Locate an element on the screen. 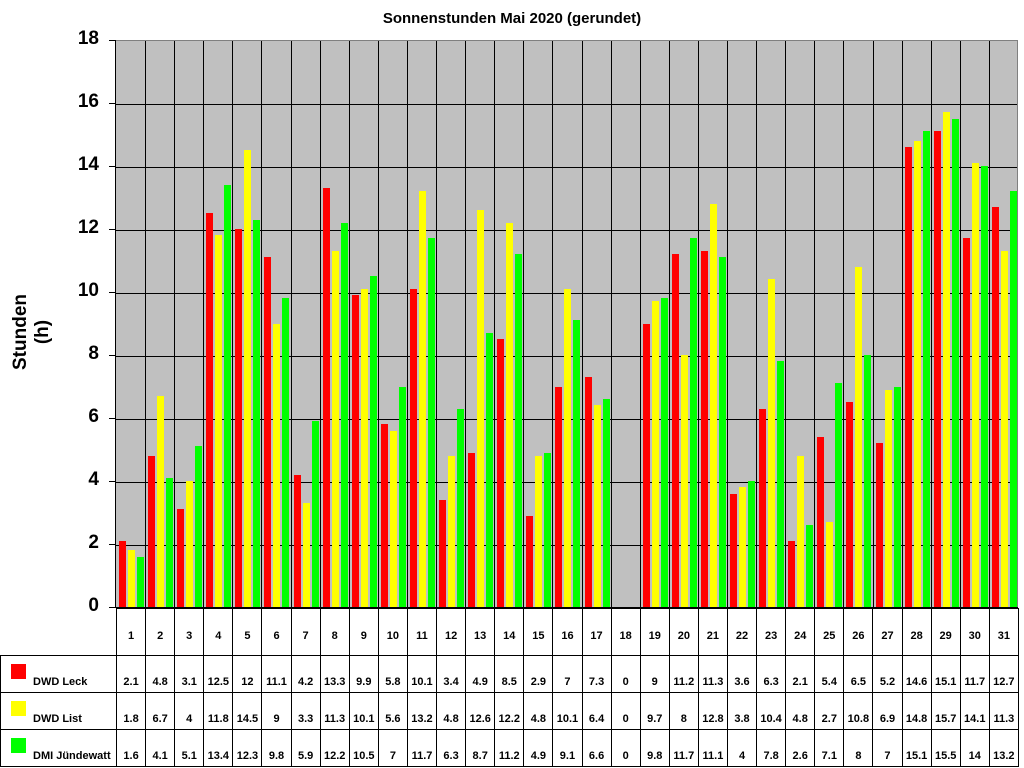 The height and width of the screenshot is (768, 1024). day-header: 3 is located at coordinates (189, 632).